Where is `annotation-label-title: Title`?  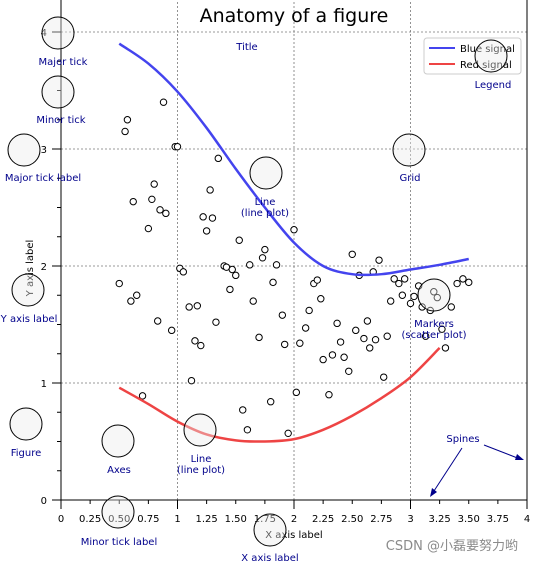 annotation-label-title: Title is located at coordinates (246, 47).